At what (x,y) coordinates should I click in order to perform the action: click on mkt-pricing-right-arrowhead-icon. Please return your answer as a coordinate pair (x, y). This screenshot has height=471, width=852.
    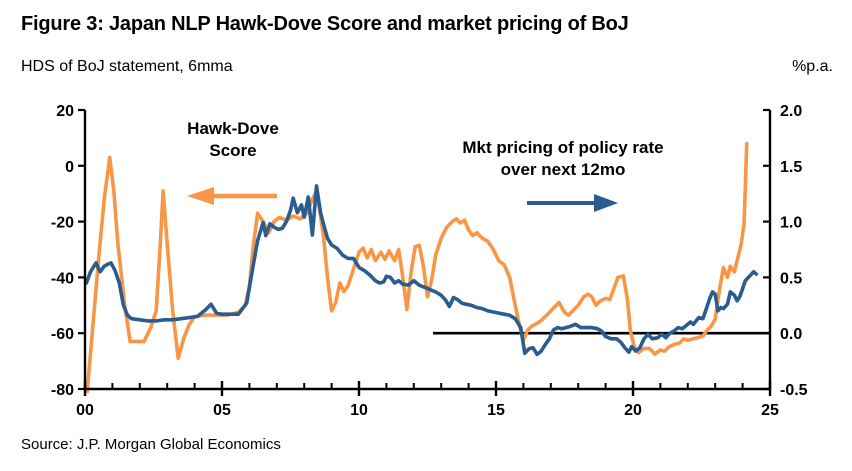
    Looking at the image, I should click on (606, 203).